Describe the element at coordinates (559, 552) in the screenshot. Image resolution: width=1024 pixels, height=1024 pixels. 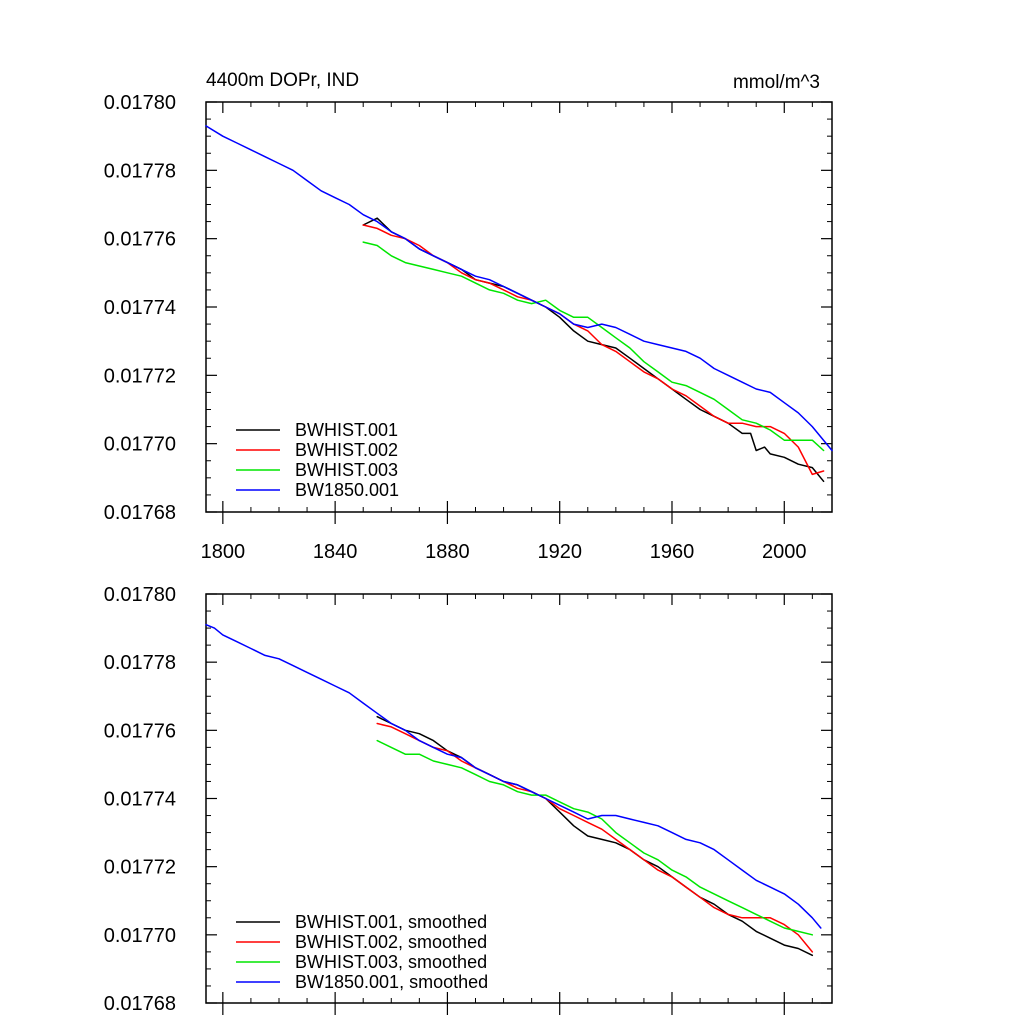
I see `x-tick-label: 1920` at that location.